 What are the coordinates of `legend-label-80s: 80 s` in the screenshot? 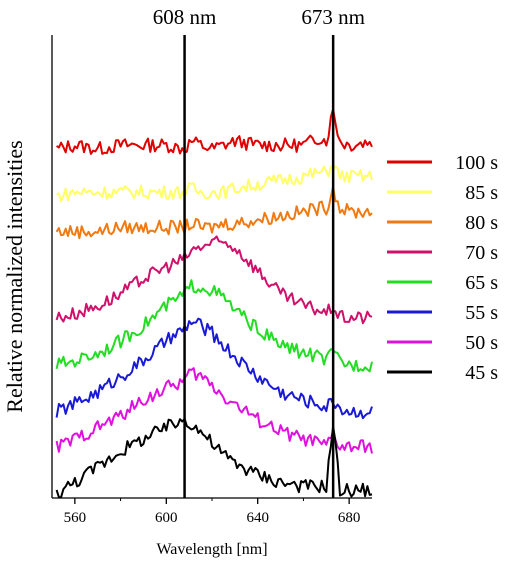 It's located at (481, 223).